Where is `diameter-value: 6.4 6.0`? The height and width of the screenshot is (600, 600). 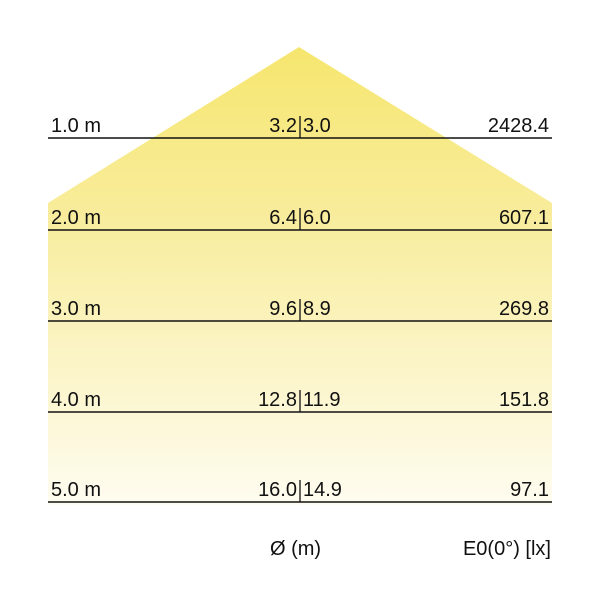 diameter-value: 6.4 6.0 is located at coordinates (300, 218).